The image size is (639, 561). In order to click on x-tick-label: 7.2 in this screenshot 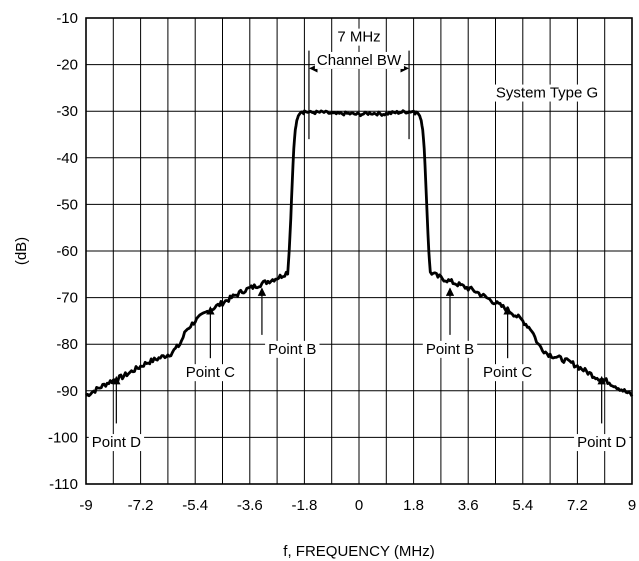, I will do `click(577, 505)`.